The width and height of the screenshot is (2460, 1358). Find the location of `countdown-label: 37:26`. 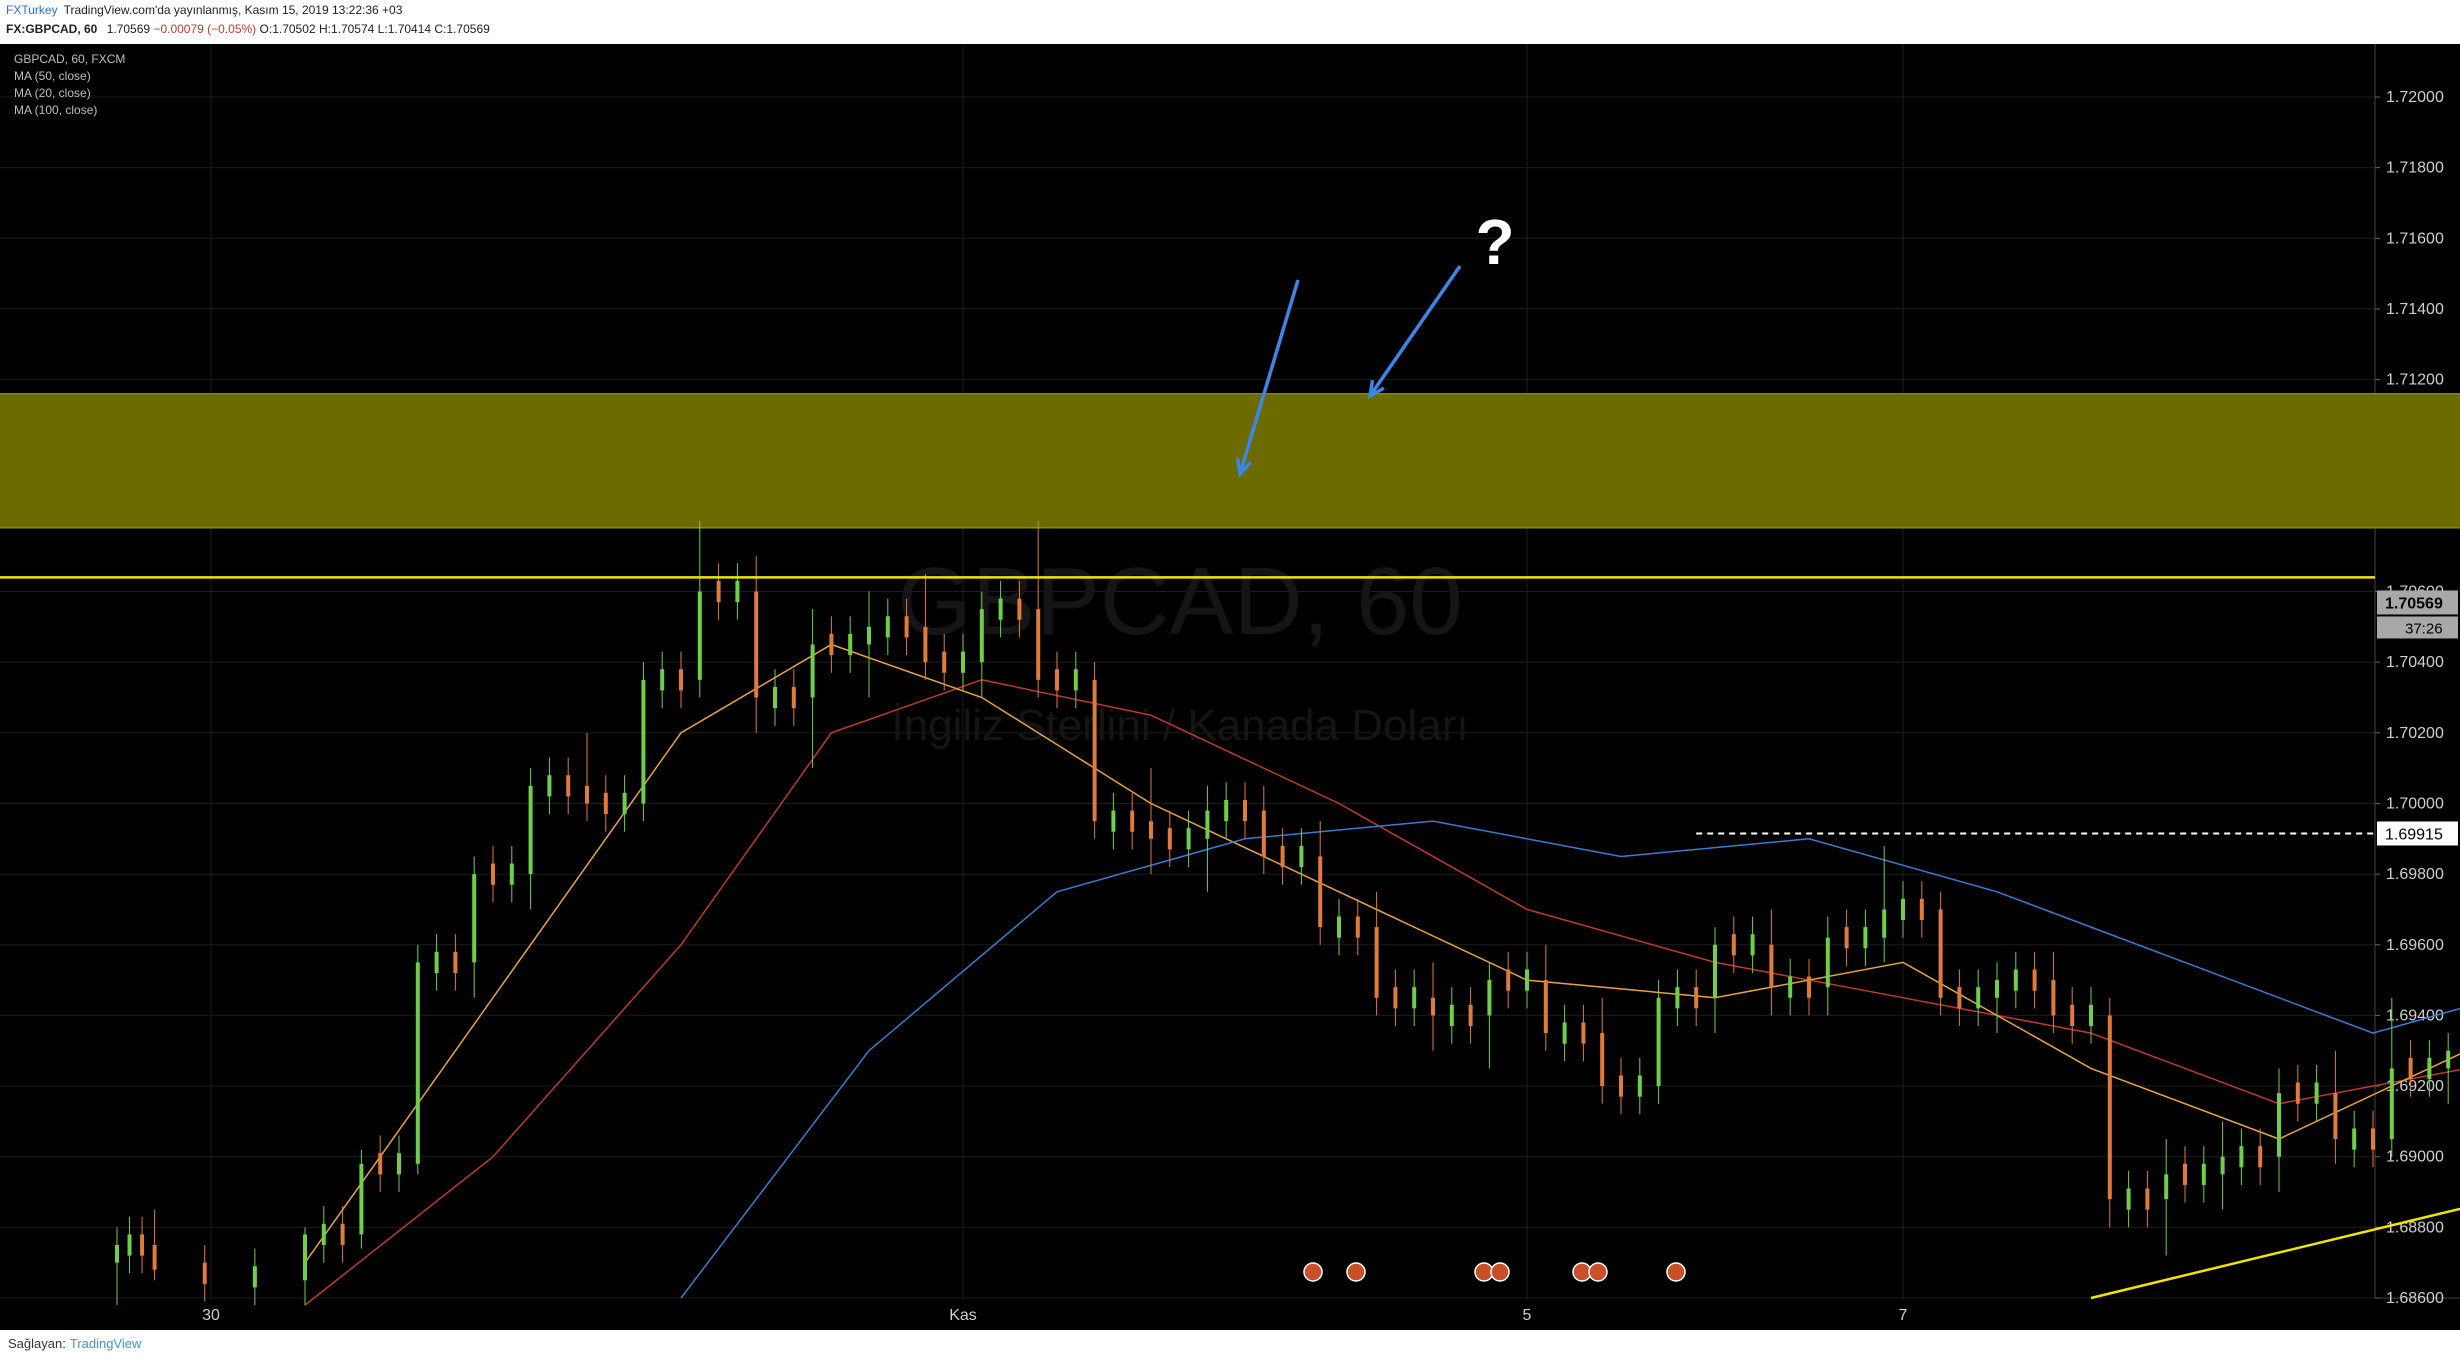

countdown-label: 37:26 is located at coordinates (2424, 628).